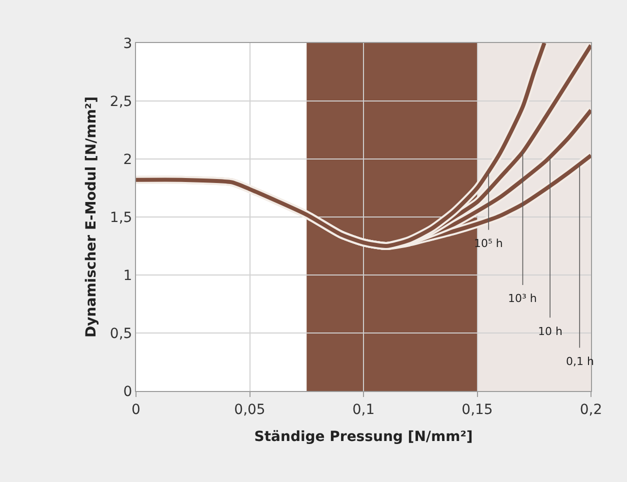 Image resolution: width=627 pixels, height=482 pixels. Describe the element at coordinates (127, 276) in the screenshot. I see `y-tick-label: 1` at that location.